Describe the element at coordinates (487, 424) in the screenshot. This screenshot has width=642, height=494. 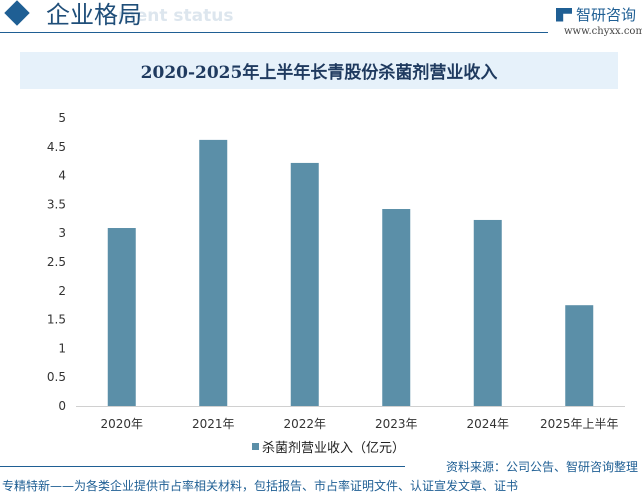
I see `x-tick-label: 2024年` at that location.